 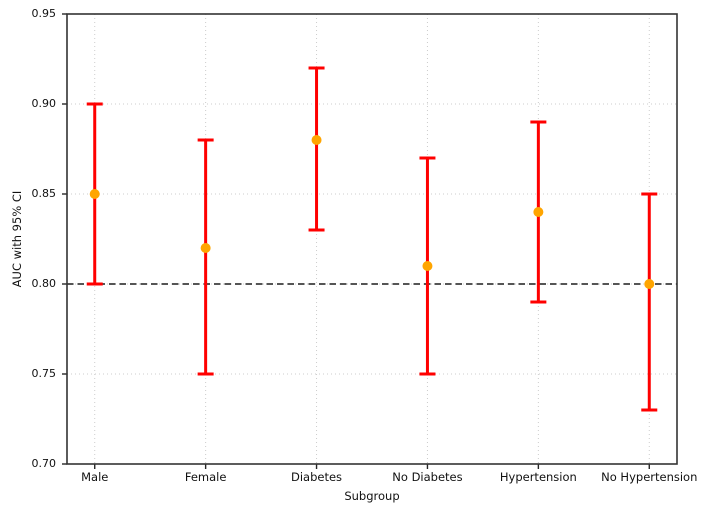 What do you see at coordinates (17, 239) in the screenshot?
I see `y-axis-title: AUC with 95% CI` at bounding box center [17, 239].